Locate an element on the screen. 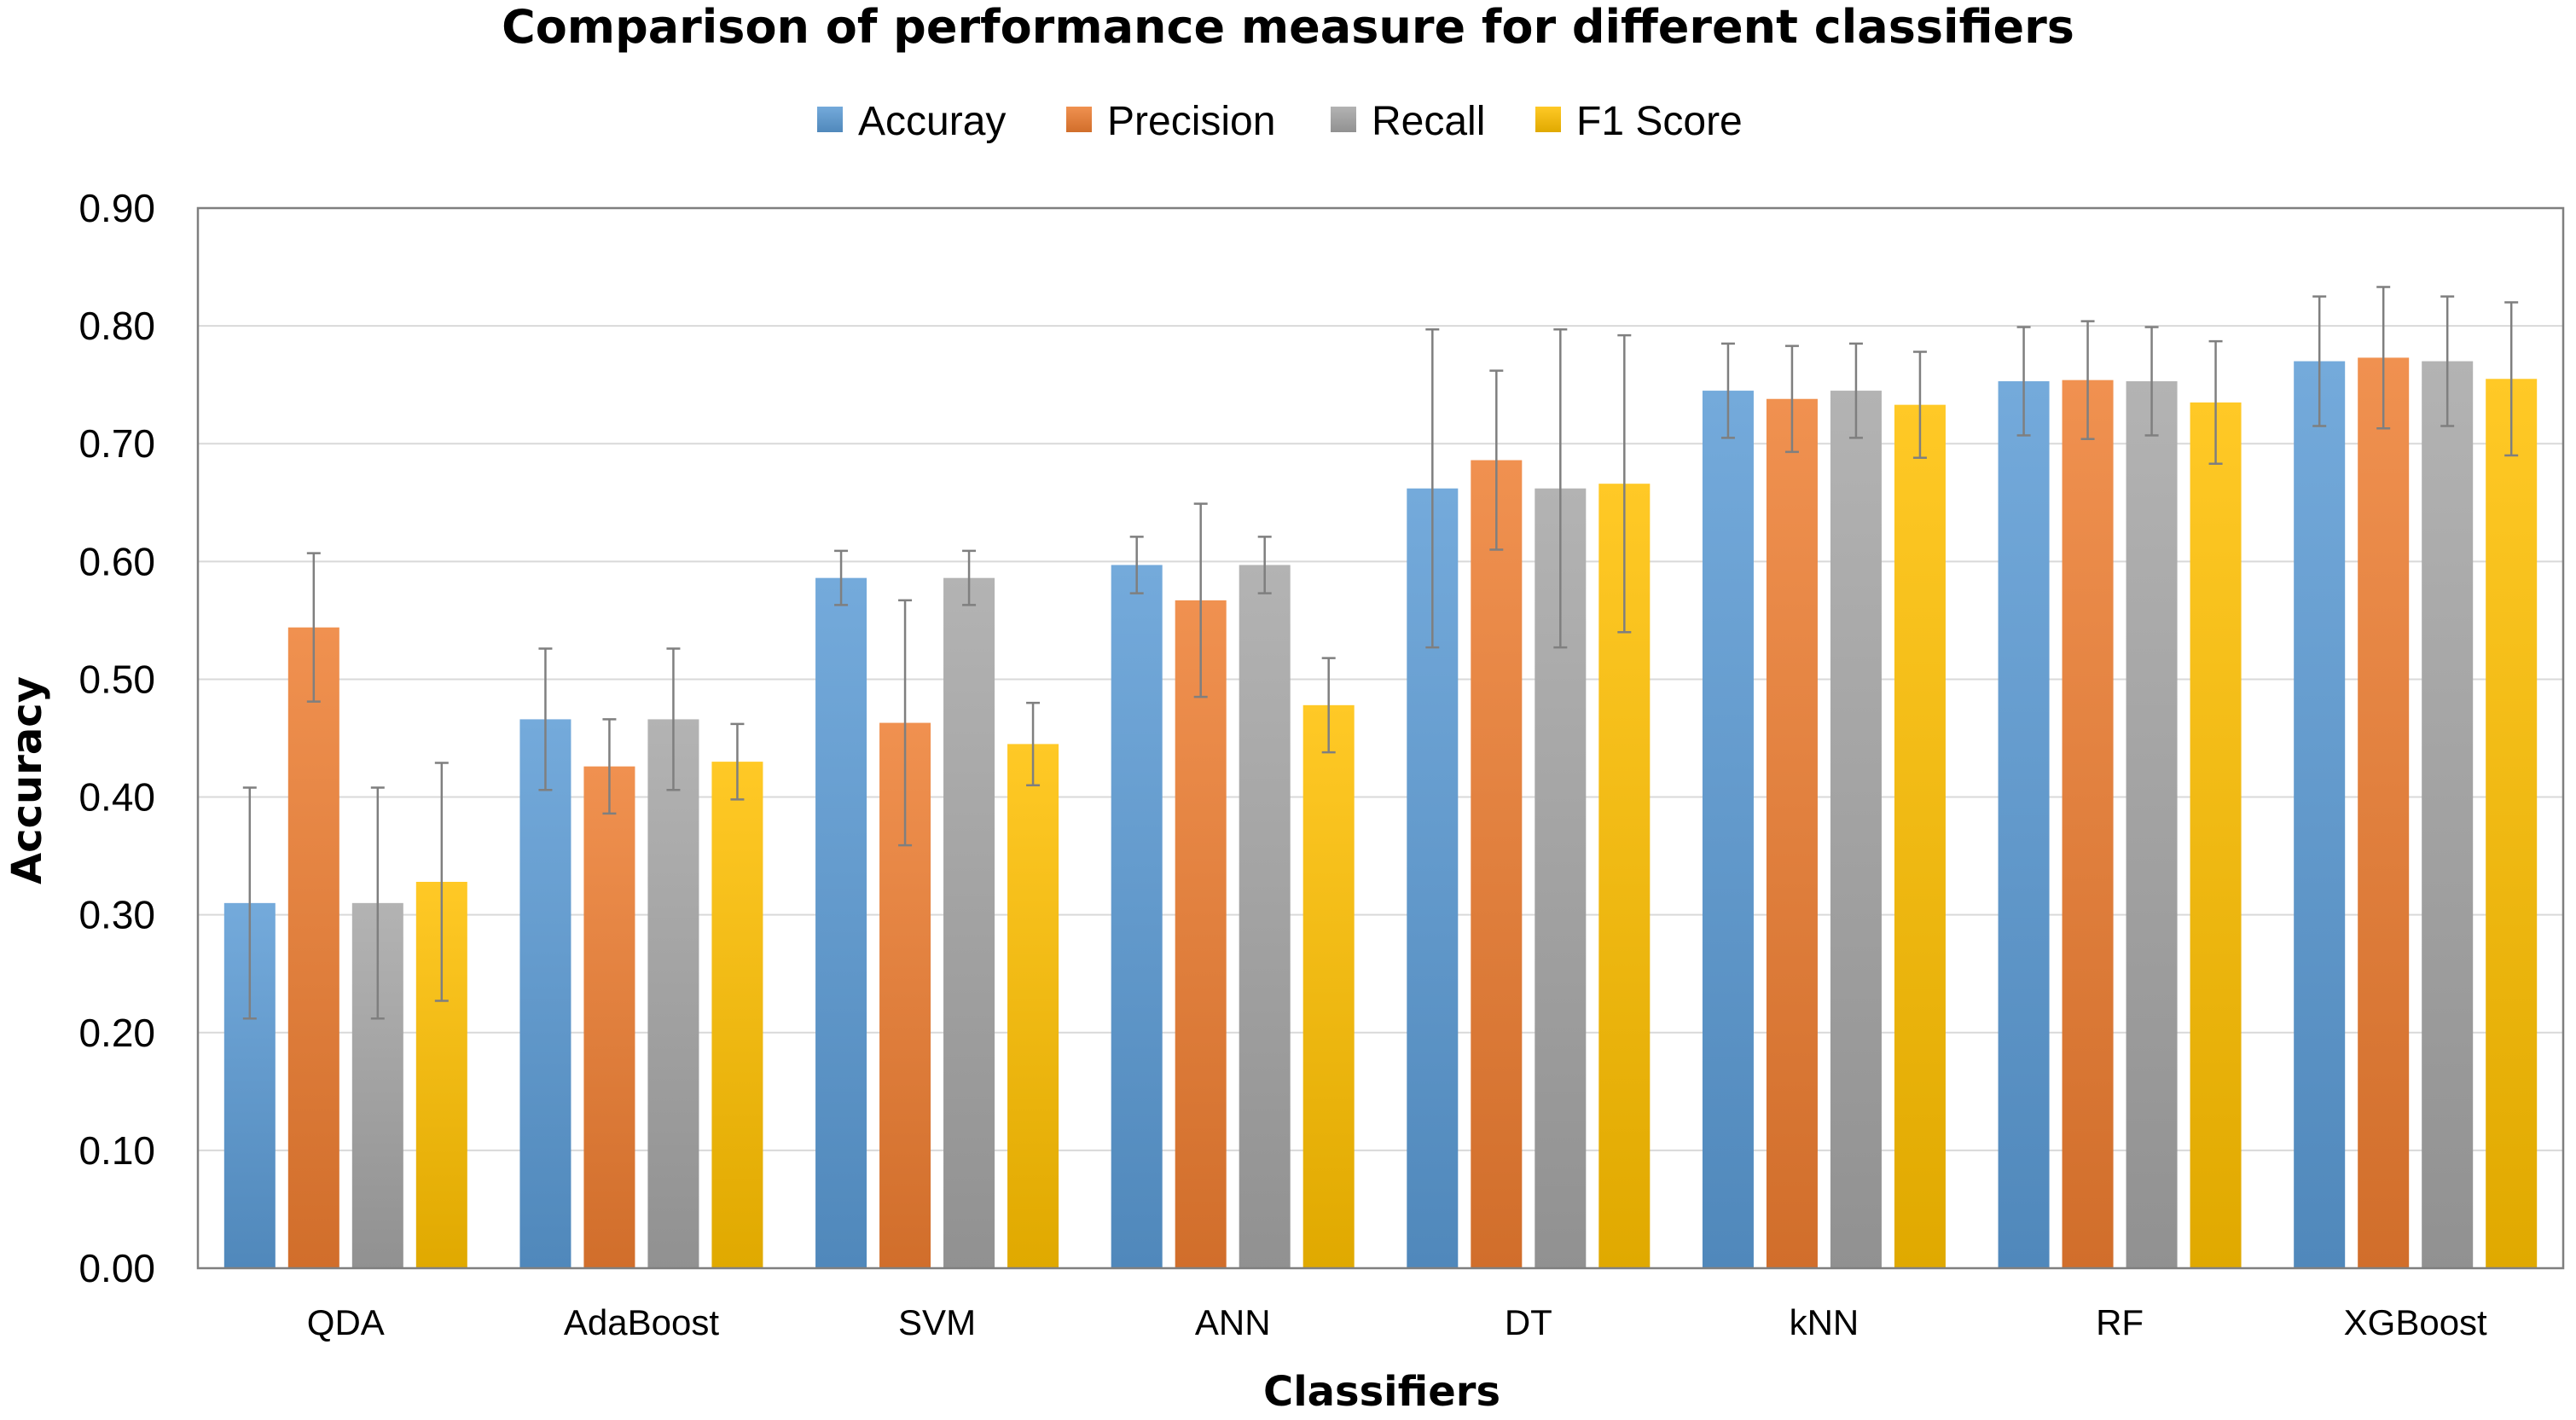 The image size is (2576, 1420). bar-accuray-svm is located at coordinates (841, 922).